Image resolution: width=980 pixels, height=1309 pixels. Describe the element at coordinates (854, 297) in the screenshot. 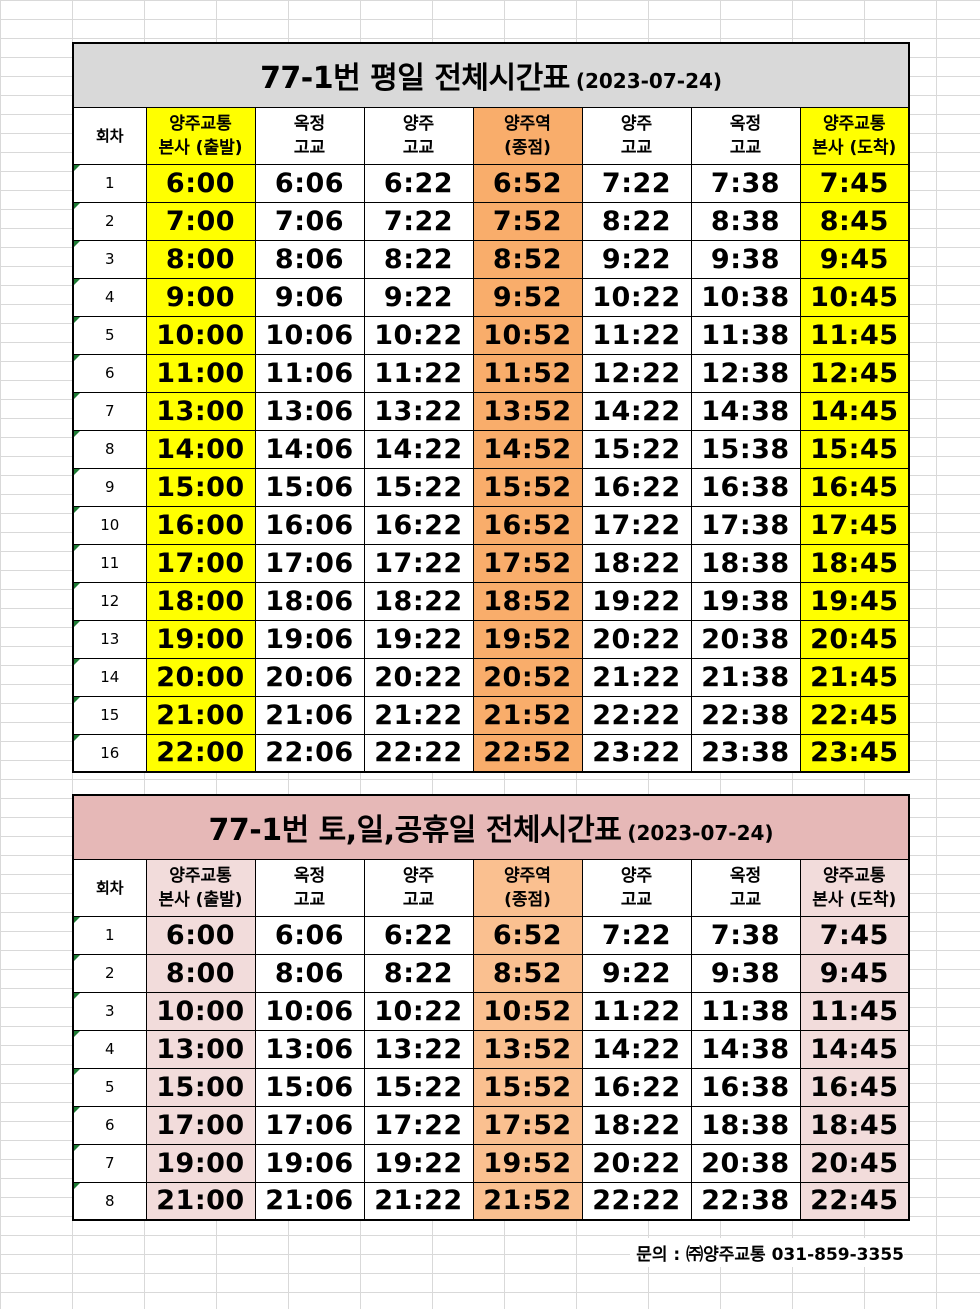

I see `time-cell: 10:45` at that location.